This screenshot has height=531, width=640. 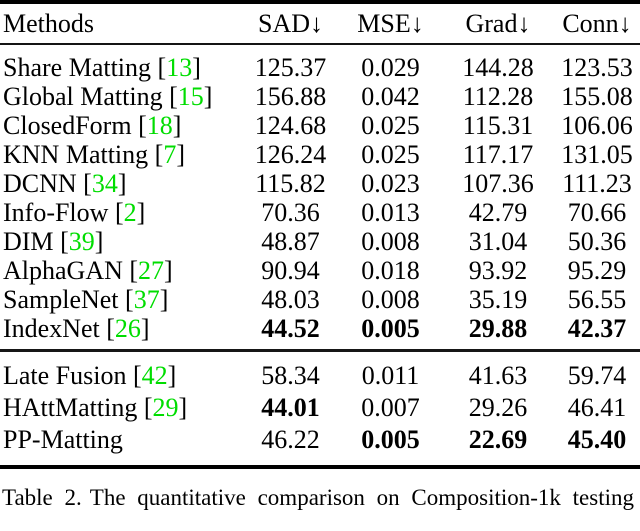 What do you see at coordinates (290, 270) in the screenshot?
I see `sad-value-cell: 90.94` at bounding box center [290, 270].